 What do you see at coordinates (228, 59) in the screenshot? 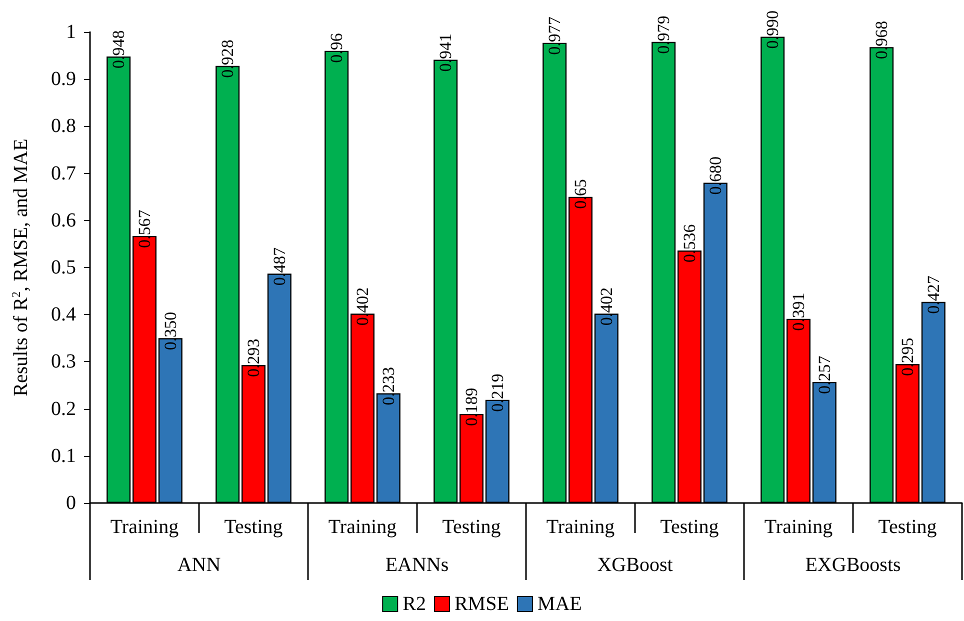
I see `data-label: 0.928` at bounding box center [228, 59].